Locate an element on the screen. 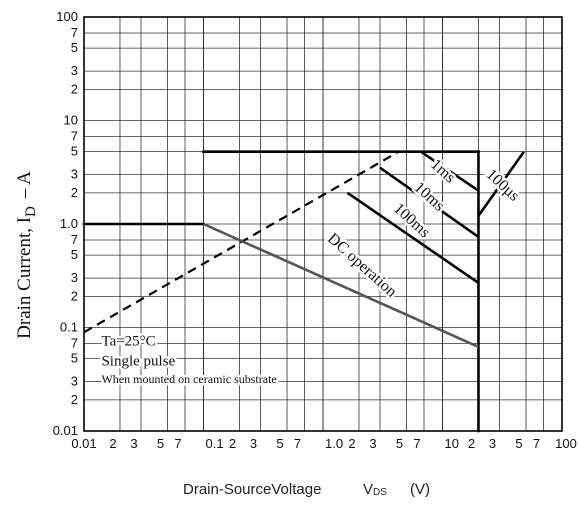 The image size is (579, 506). x-axis-title-symbol: V is located at coordinates (368, 489).